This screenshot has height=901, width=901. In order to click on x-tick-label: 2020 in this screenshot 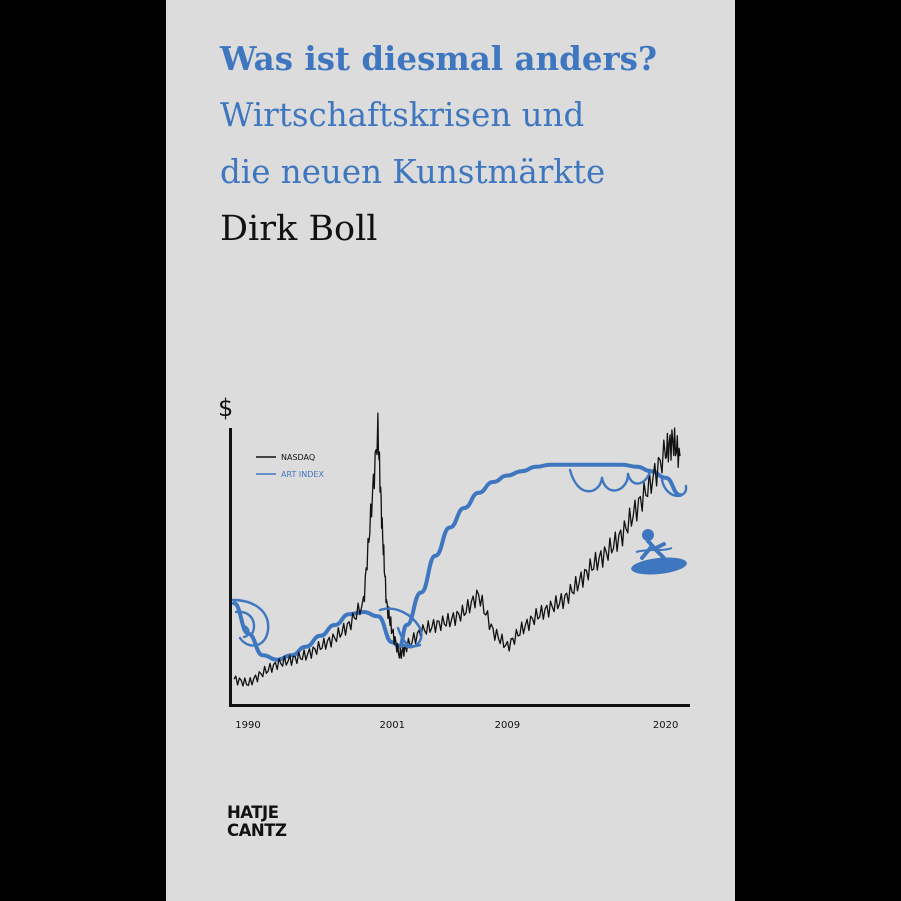, I will do `click(665, 725)`.